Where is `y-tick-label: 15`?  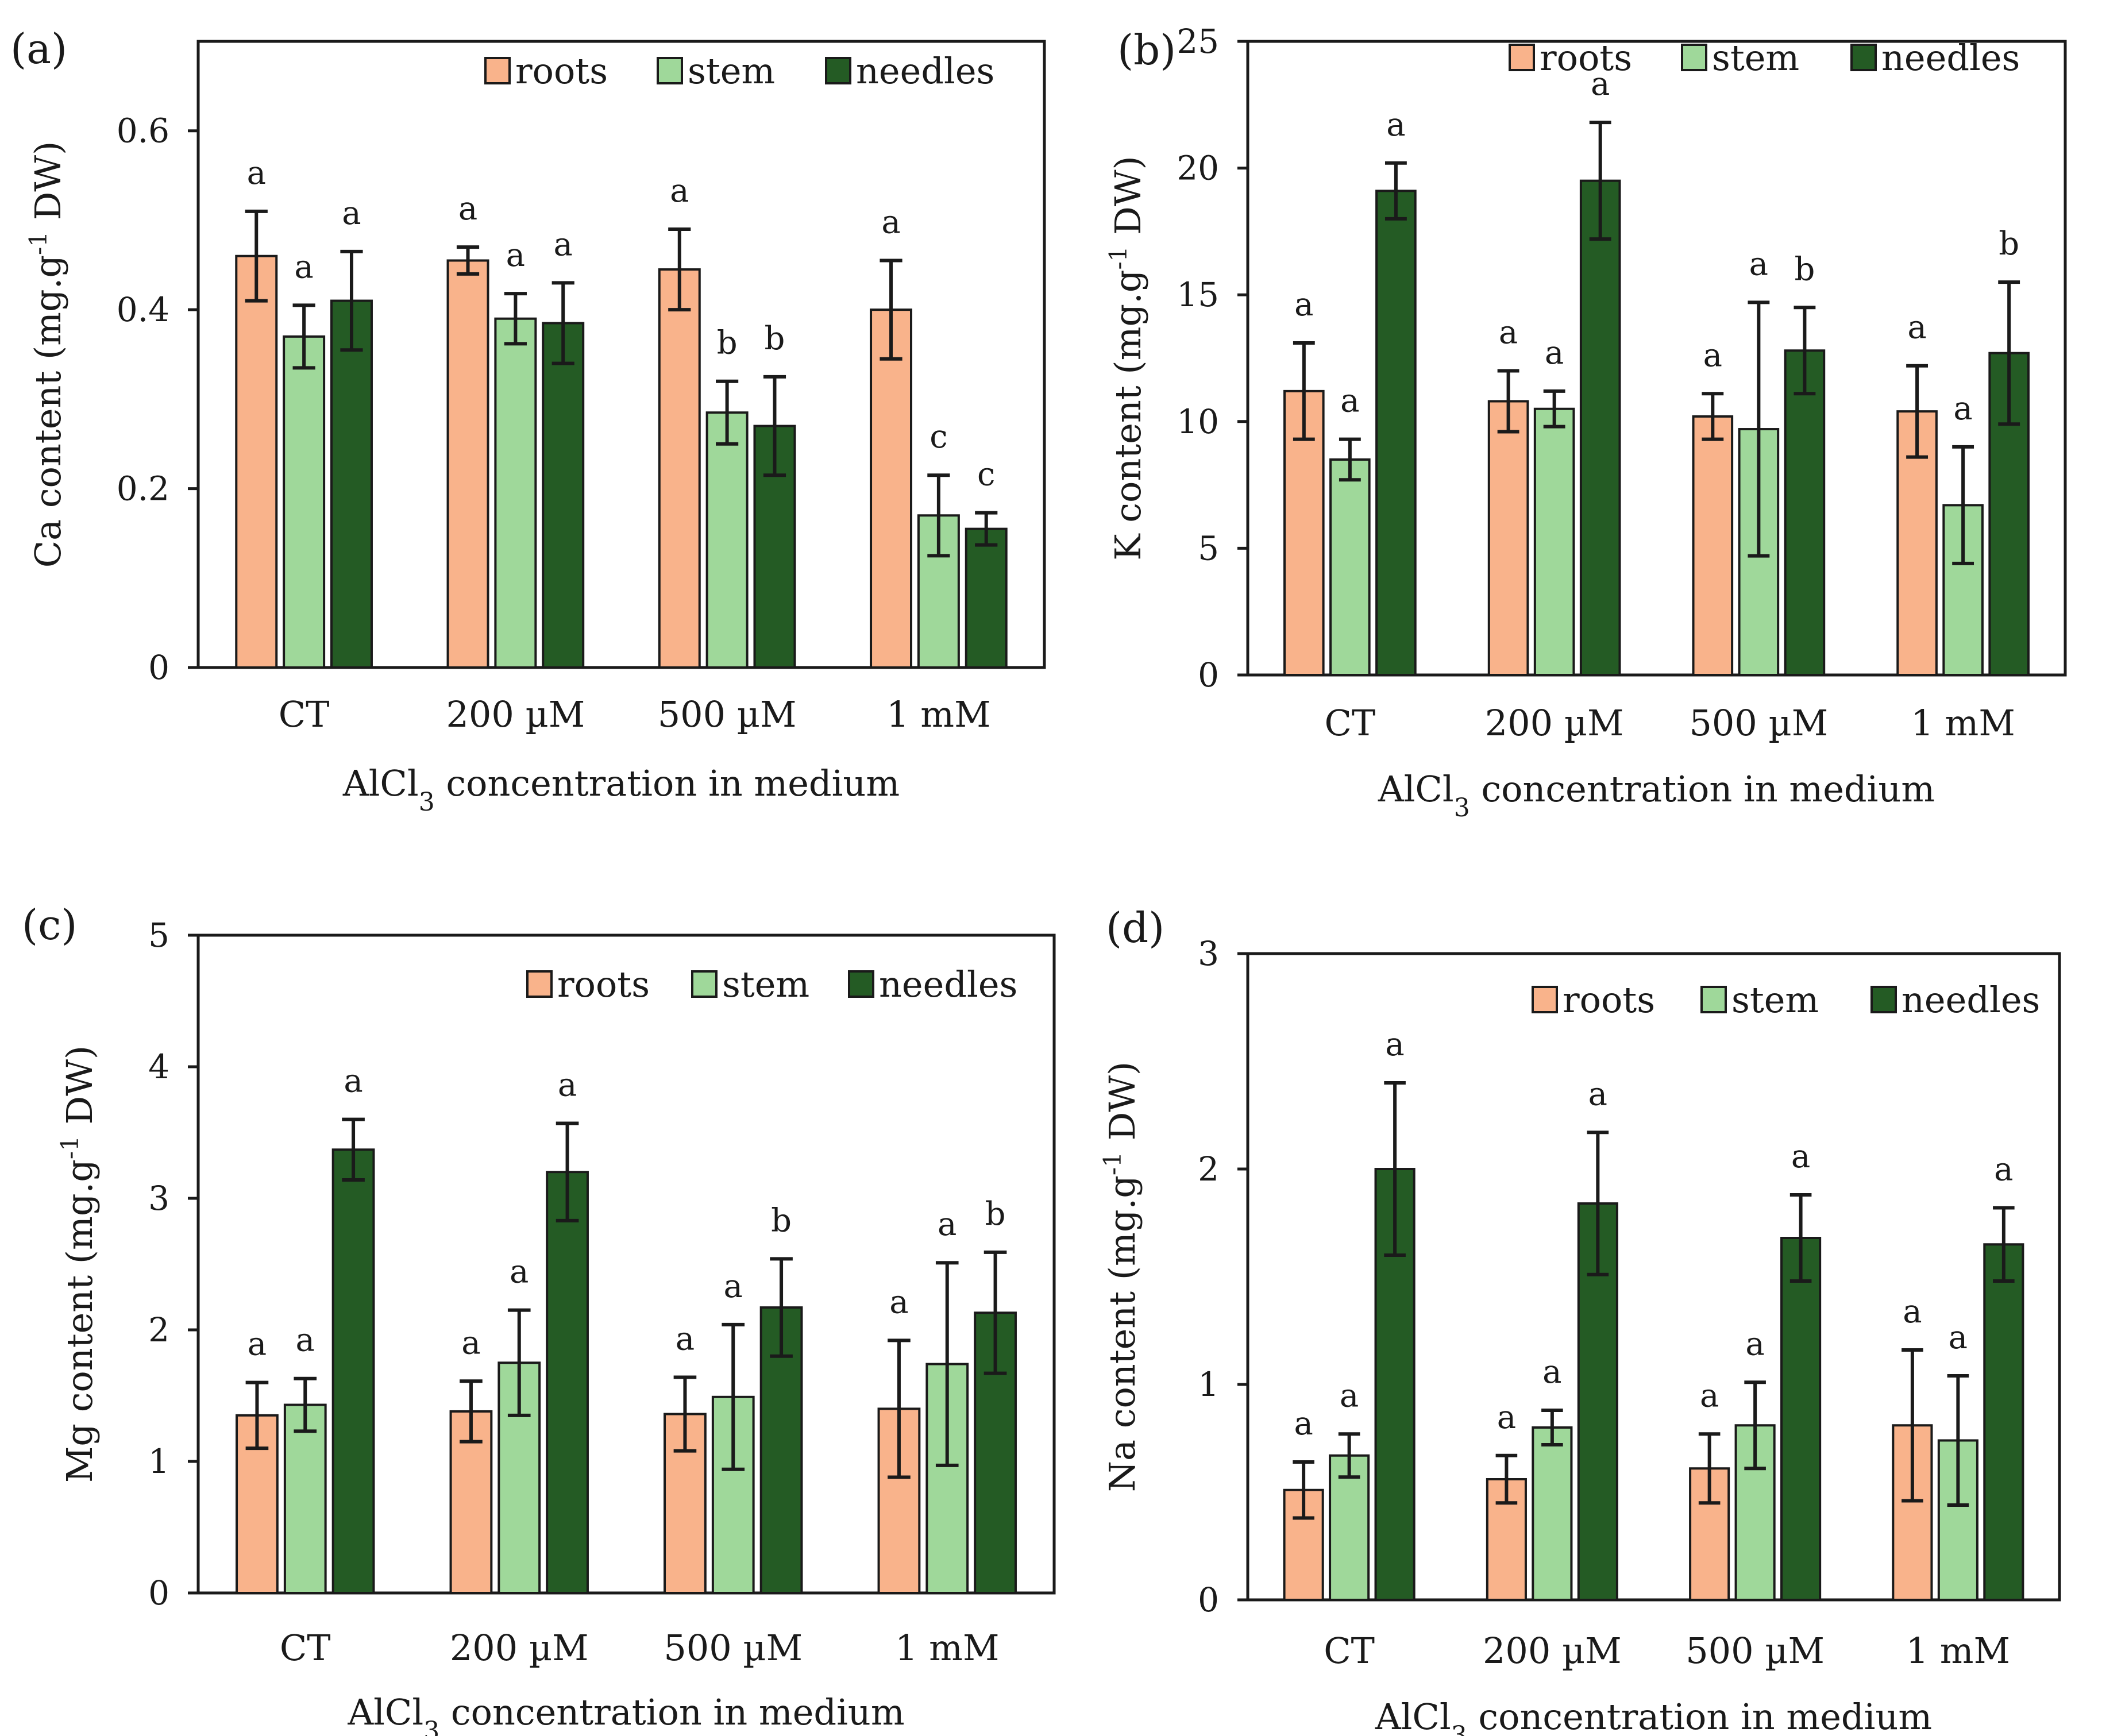 y-tick-label: 15 is located at coordinates (1198, 294).